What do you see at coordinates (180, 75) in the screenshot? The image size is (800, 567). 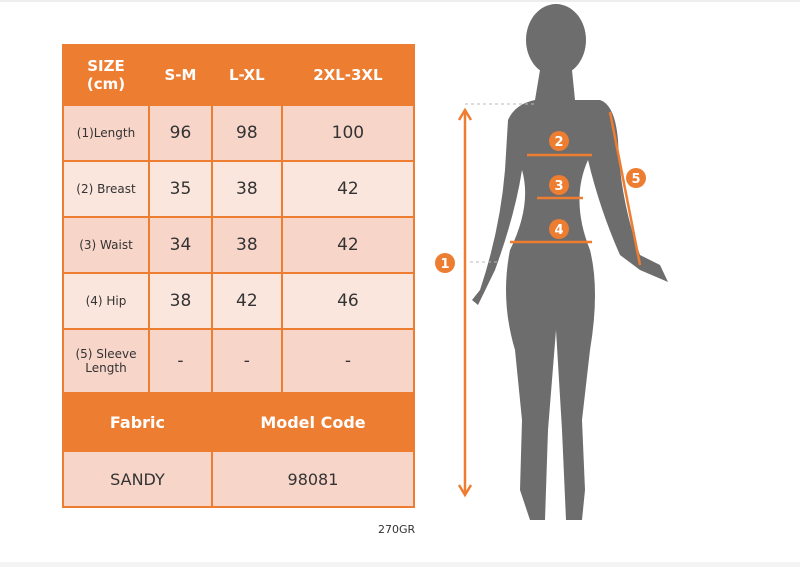 I see `col-header: S-M` at bounding box center [180, 75].